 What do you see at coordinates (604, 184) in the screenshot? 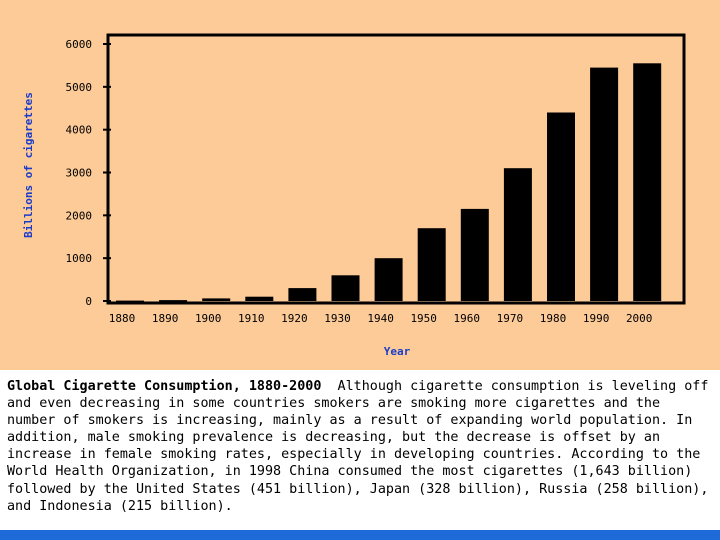
I see `bar-1990` at bounding box center [604, 184].